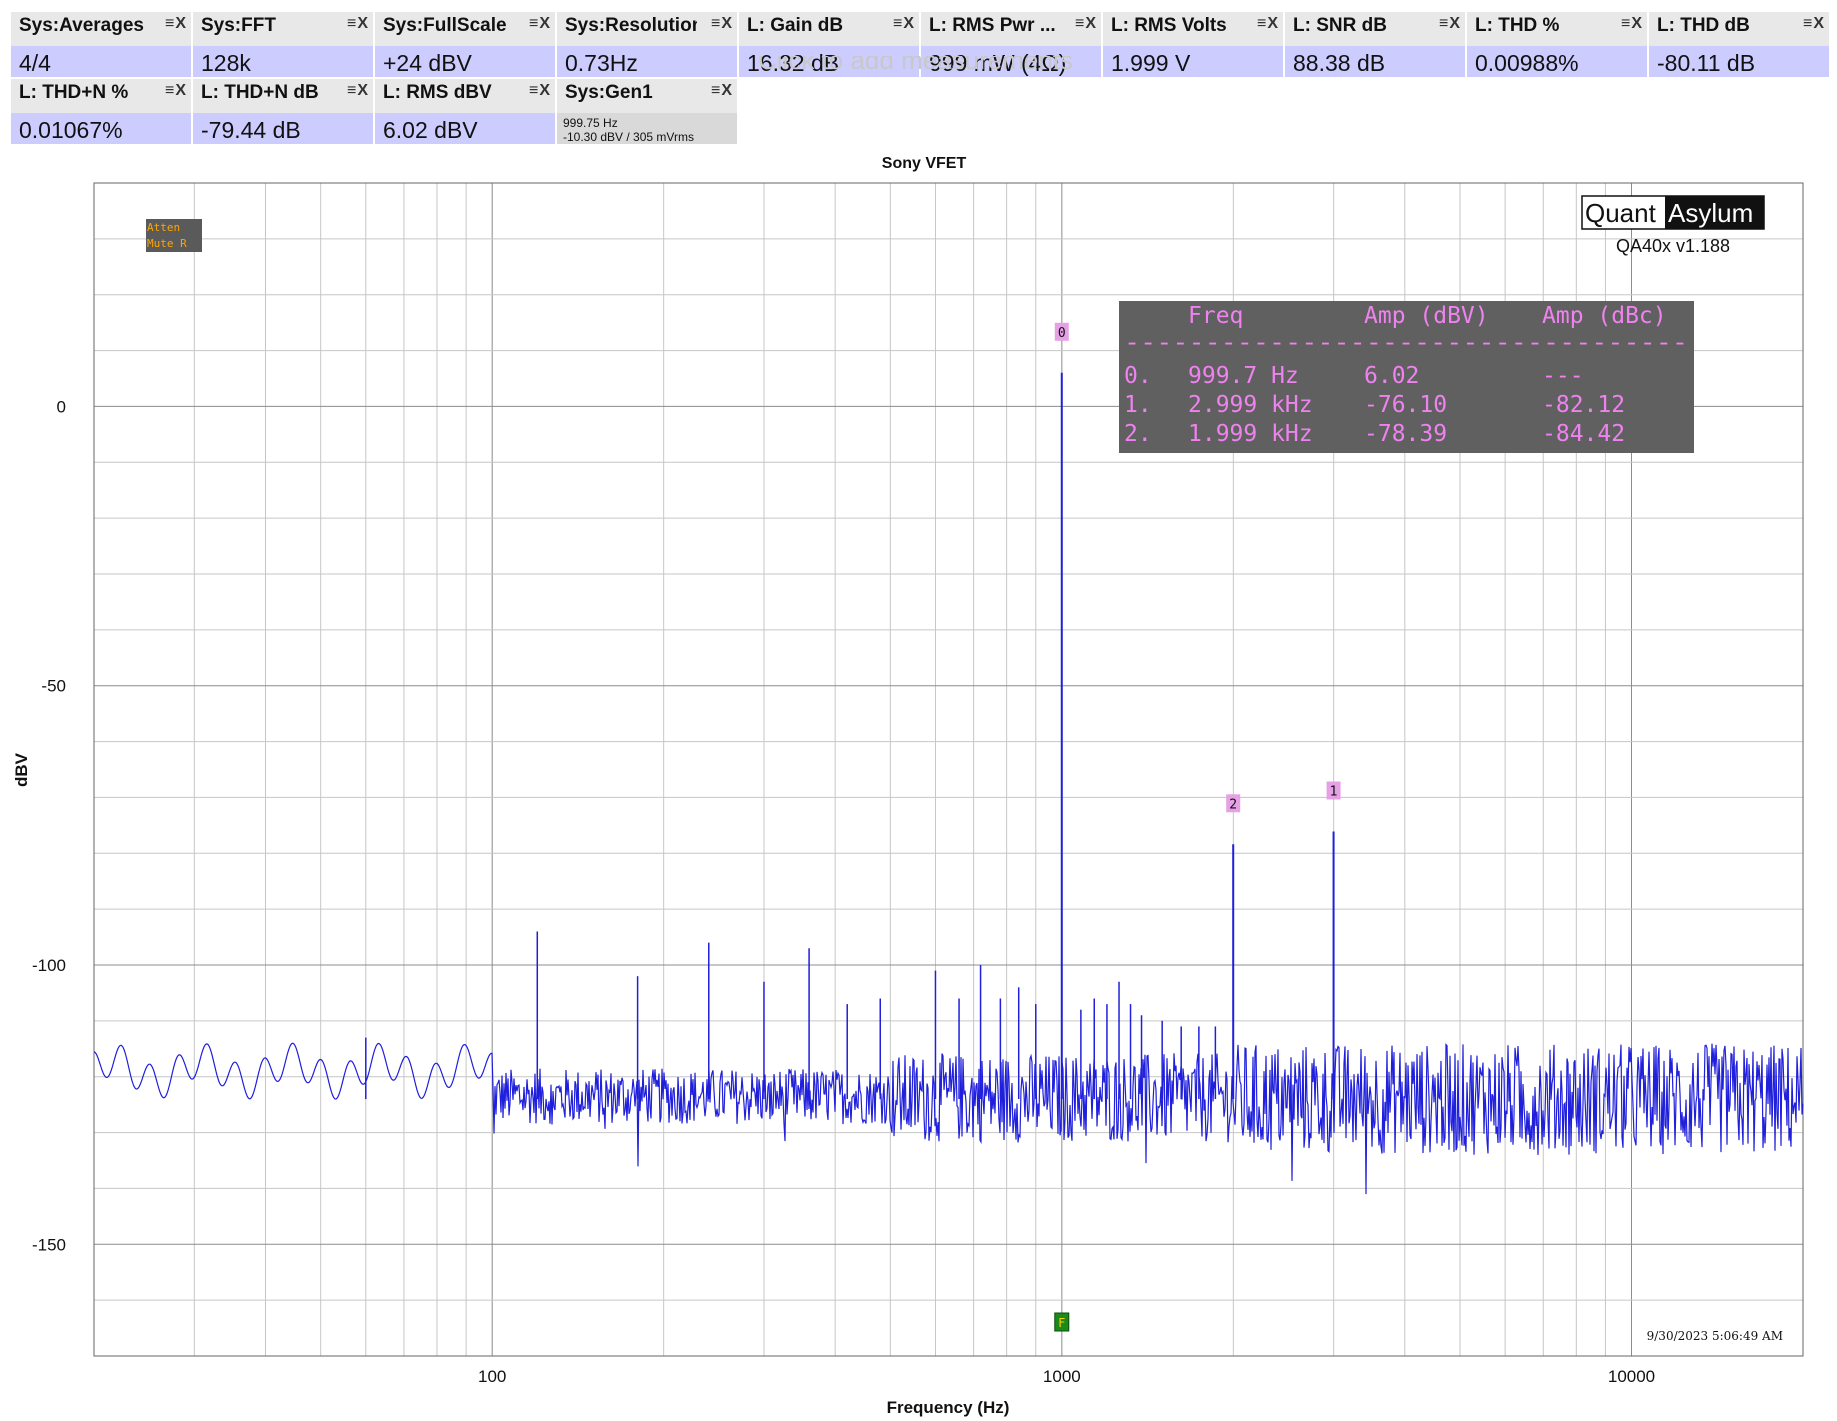  Describe the element at coordinates (1710, 213) in the screenshot. I see `logo-asylum: Asylum` at that location.